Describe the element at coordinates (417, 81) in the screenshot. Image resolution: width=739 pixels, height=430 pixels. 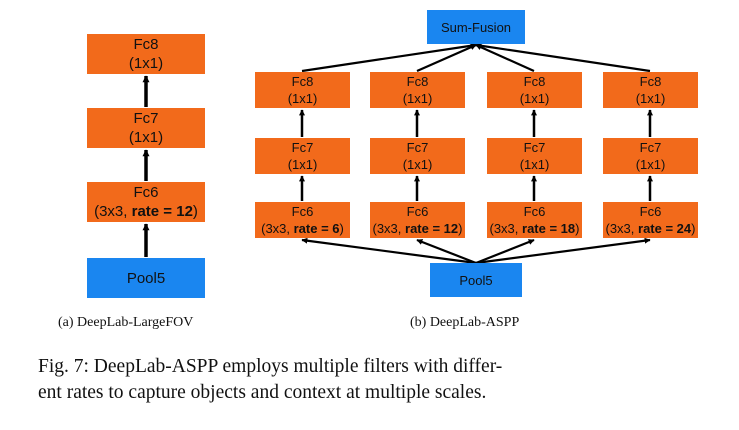
I see `branch-2-fc8-name: Fc8` at that location.